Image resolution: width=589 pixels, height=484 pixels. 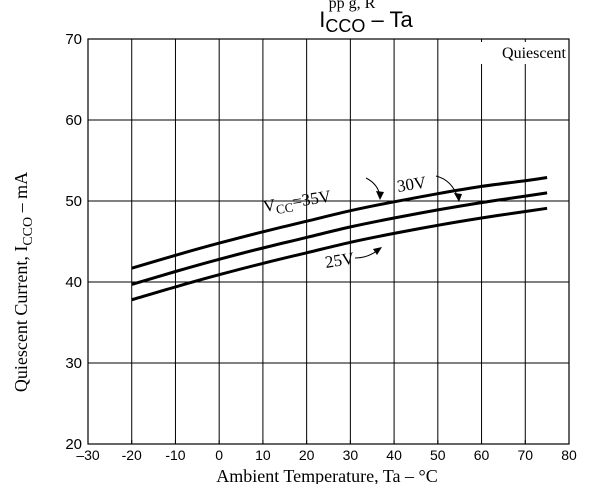 What do you see at coordinates (351, 455) in the screenshot?
I see `x-tick-label: 30` at bounding box center [351, 455].